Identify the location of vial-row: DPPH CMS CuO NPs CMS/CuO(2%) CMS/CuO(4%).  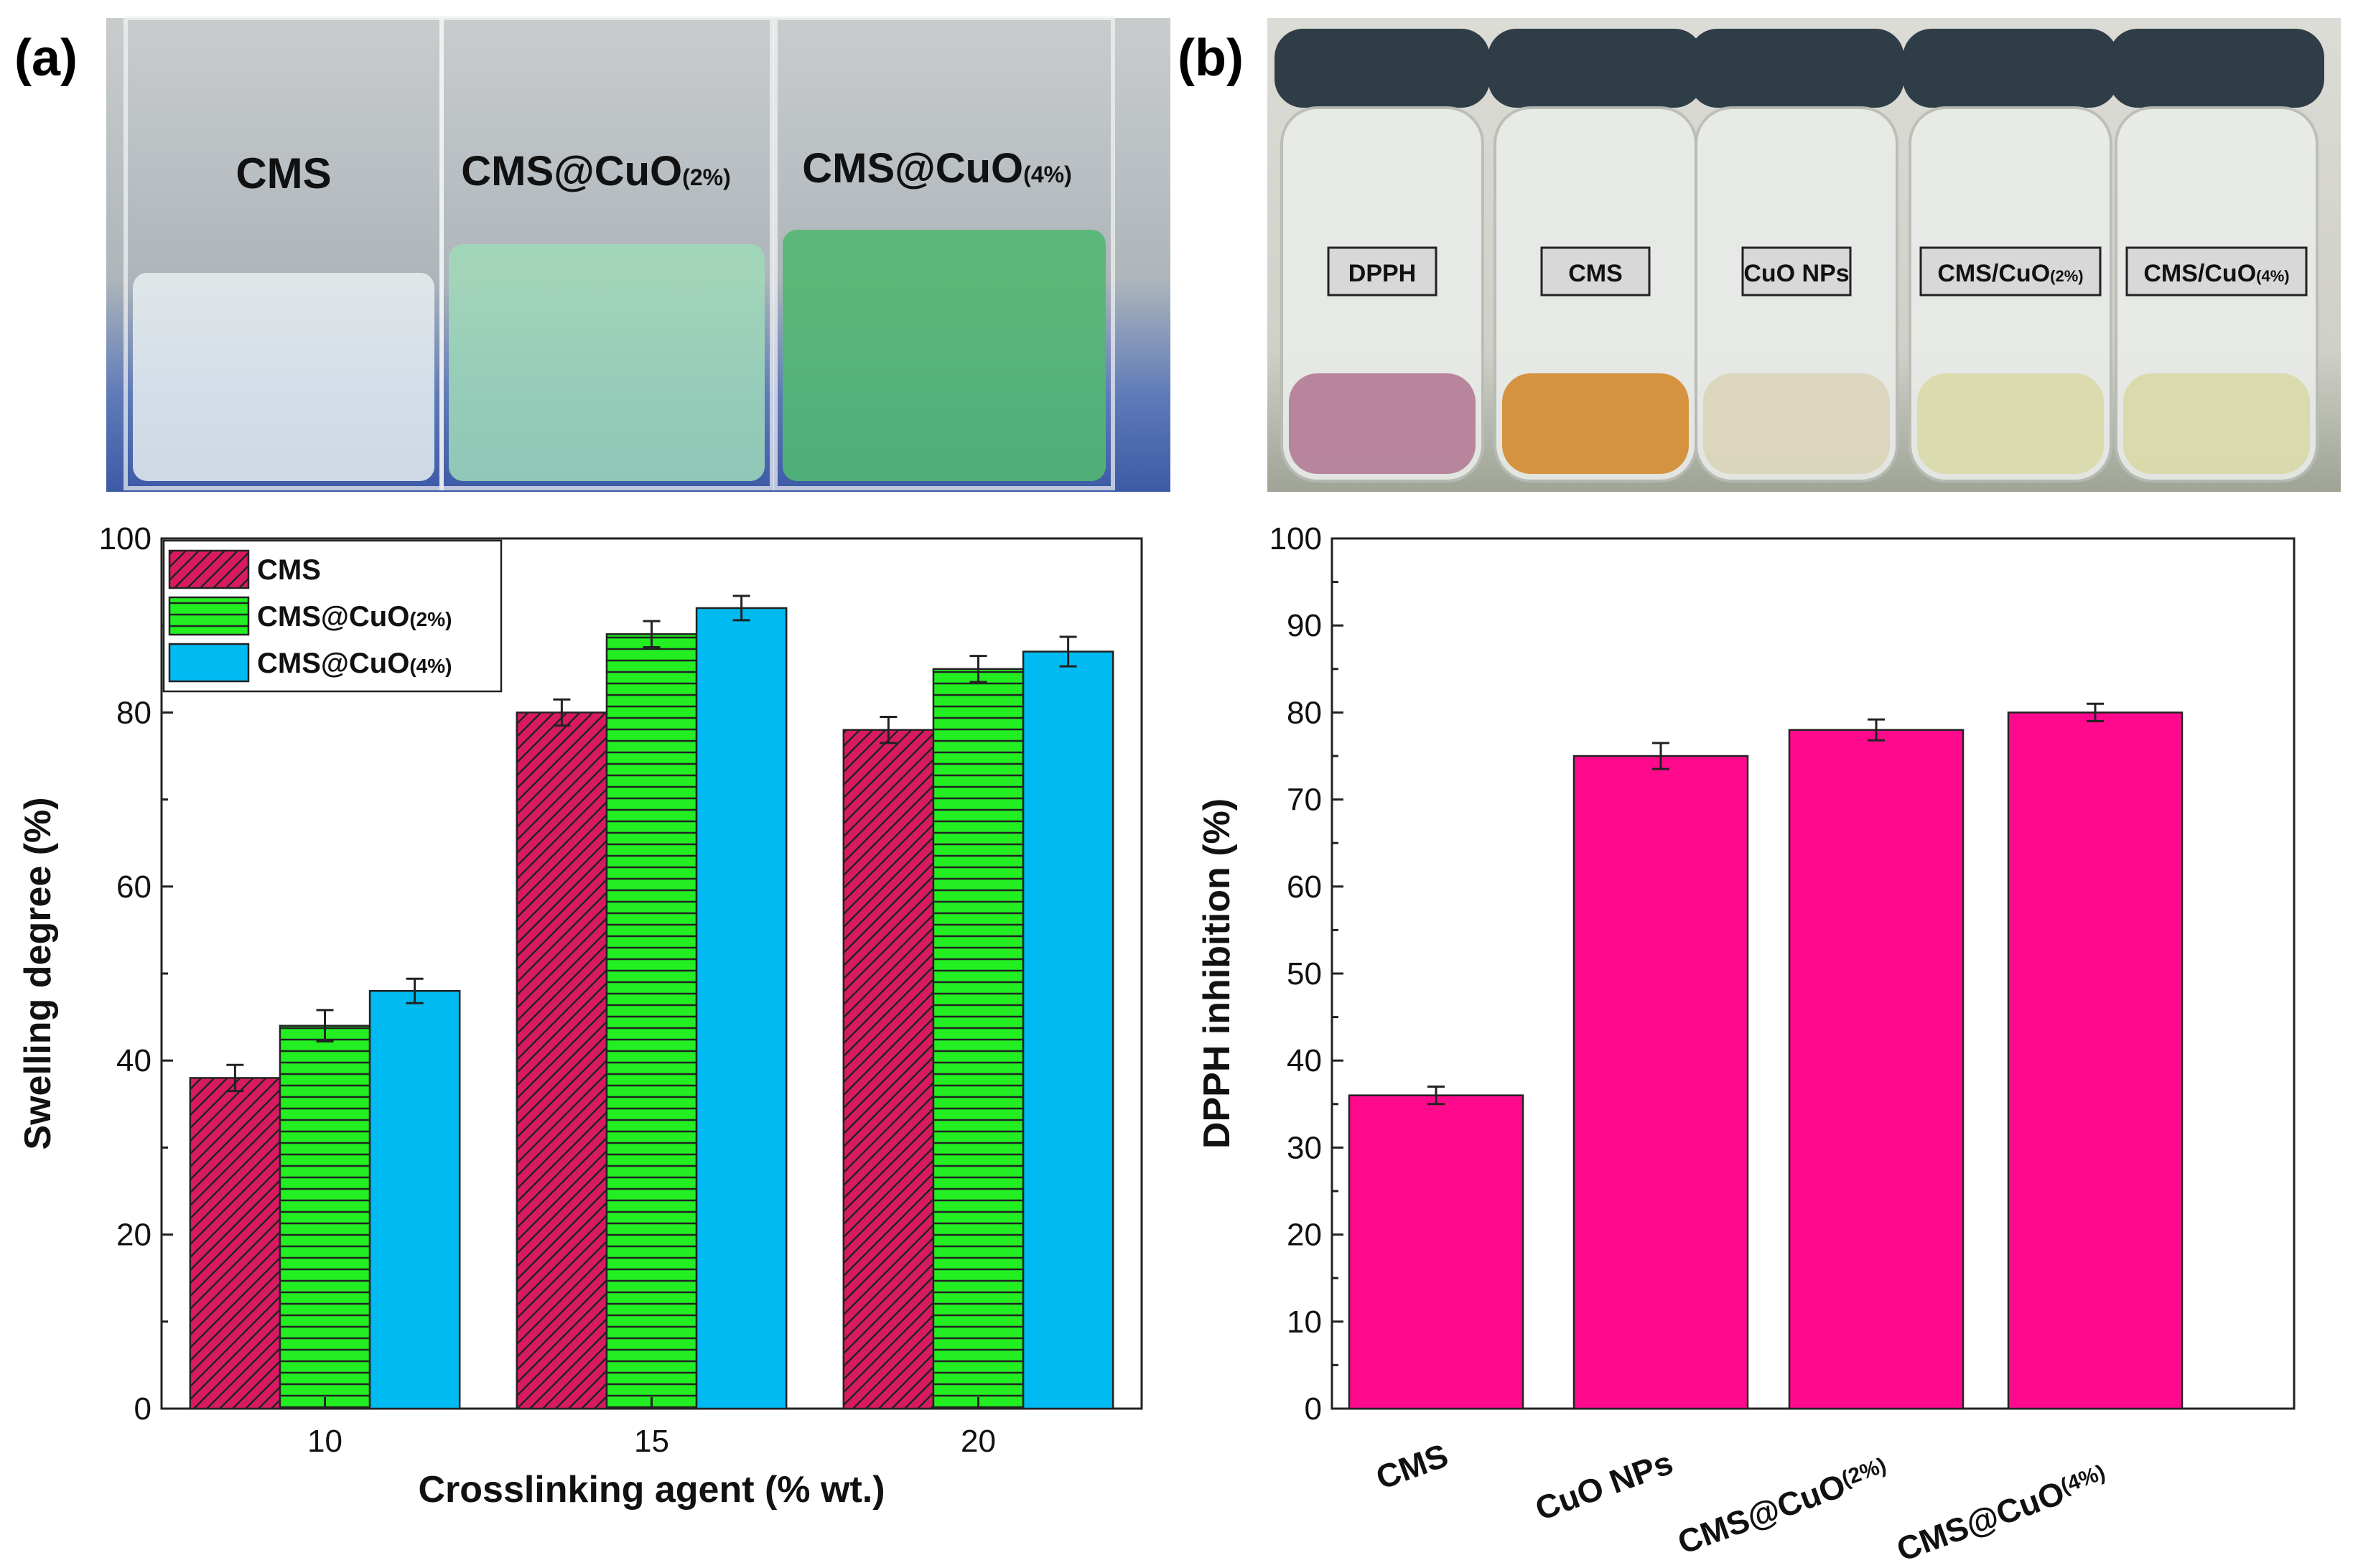
(1799, 255).